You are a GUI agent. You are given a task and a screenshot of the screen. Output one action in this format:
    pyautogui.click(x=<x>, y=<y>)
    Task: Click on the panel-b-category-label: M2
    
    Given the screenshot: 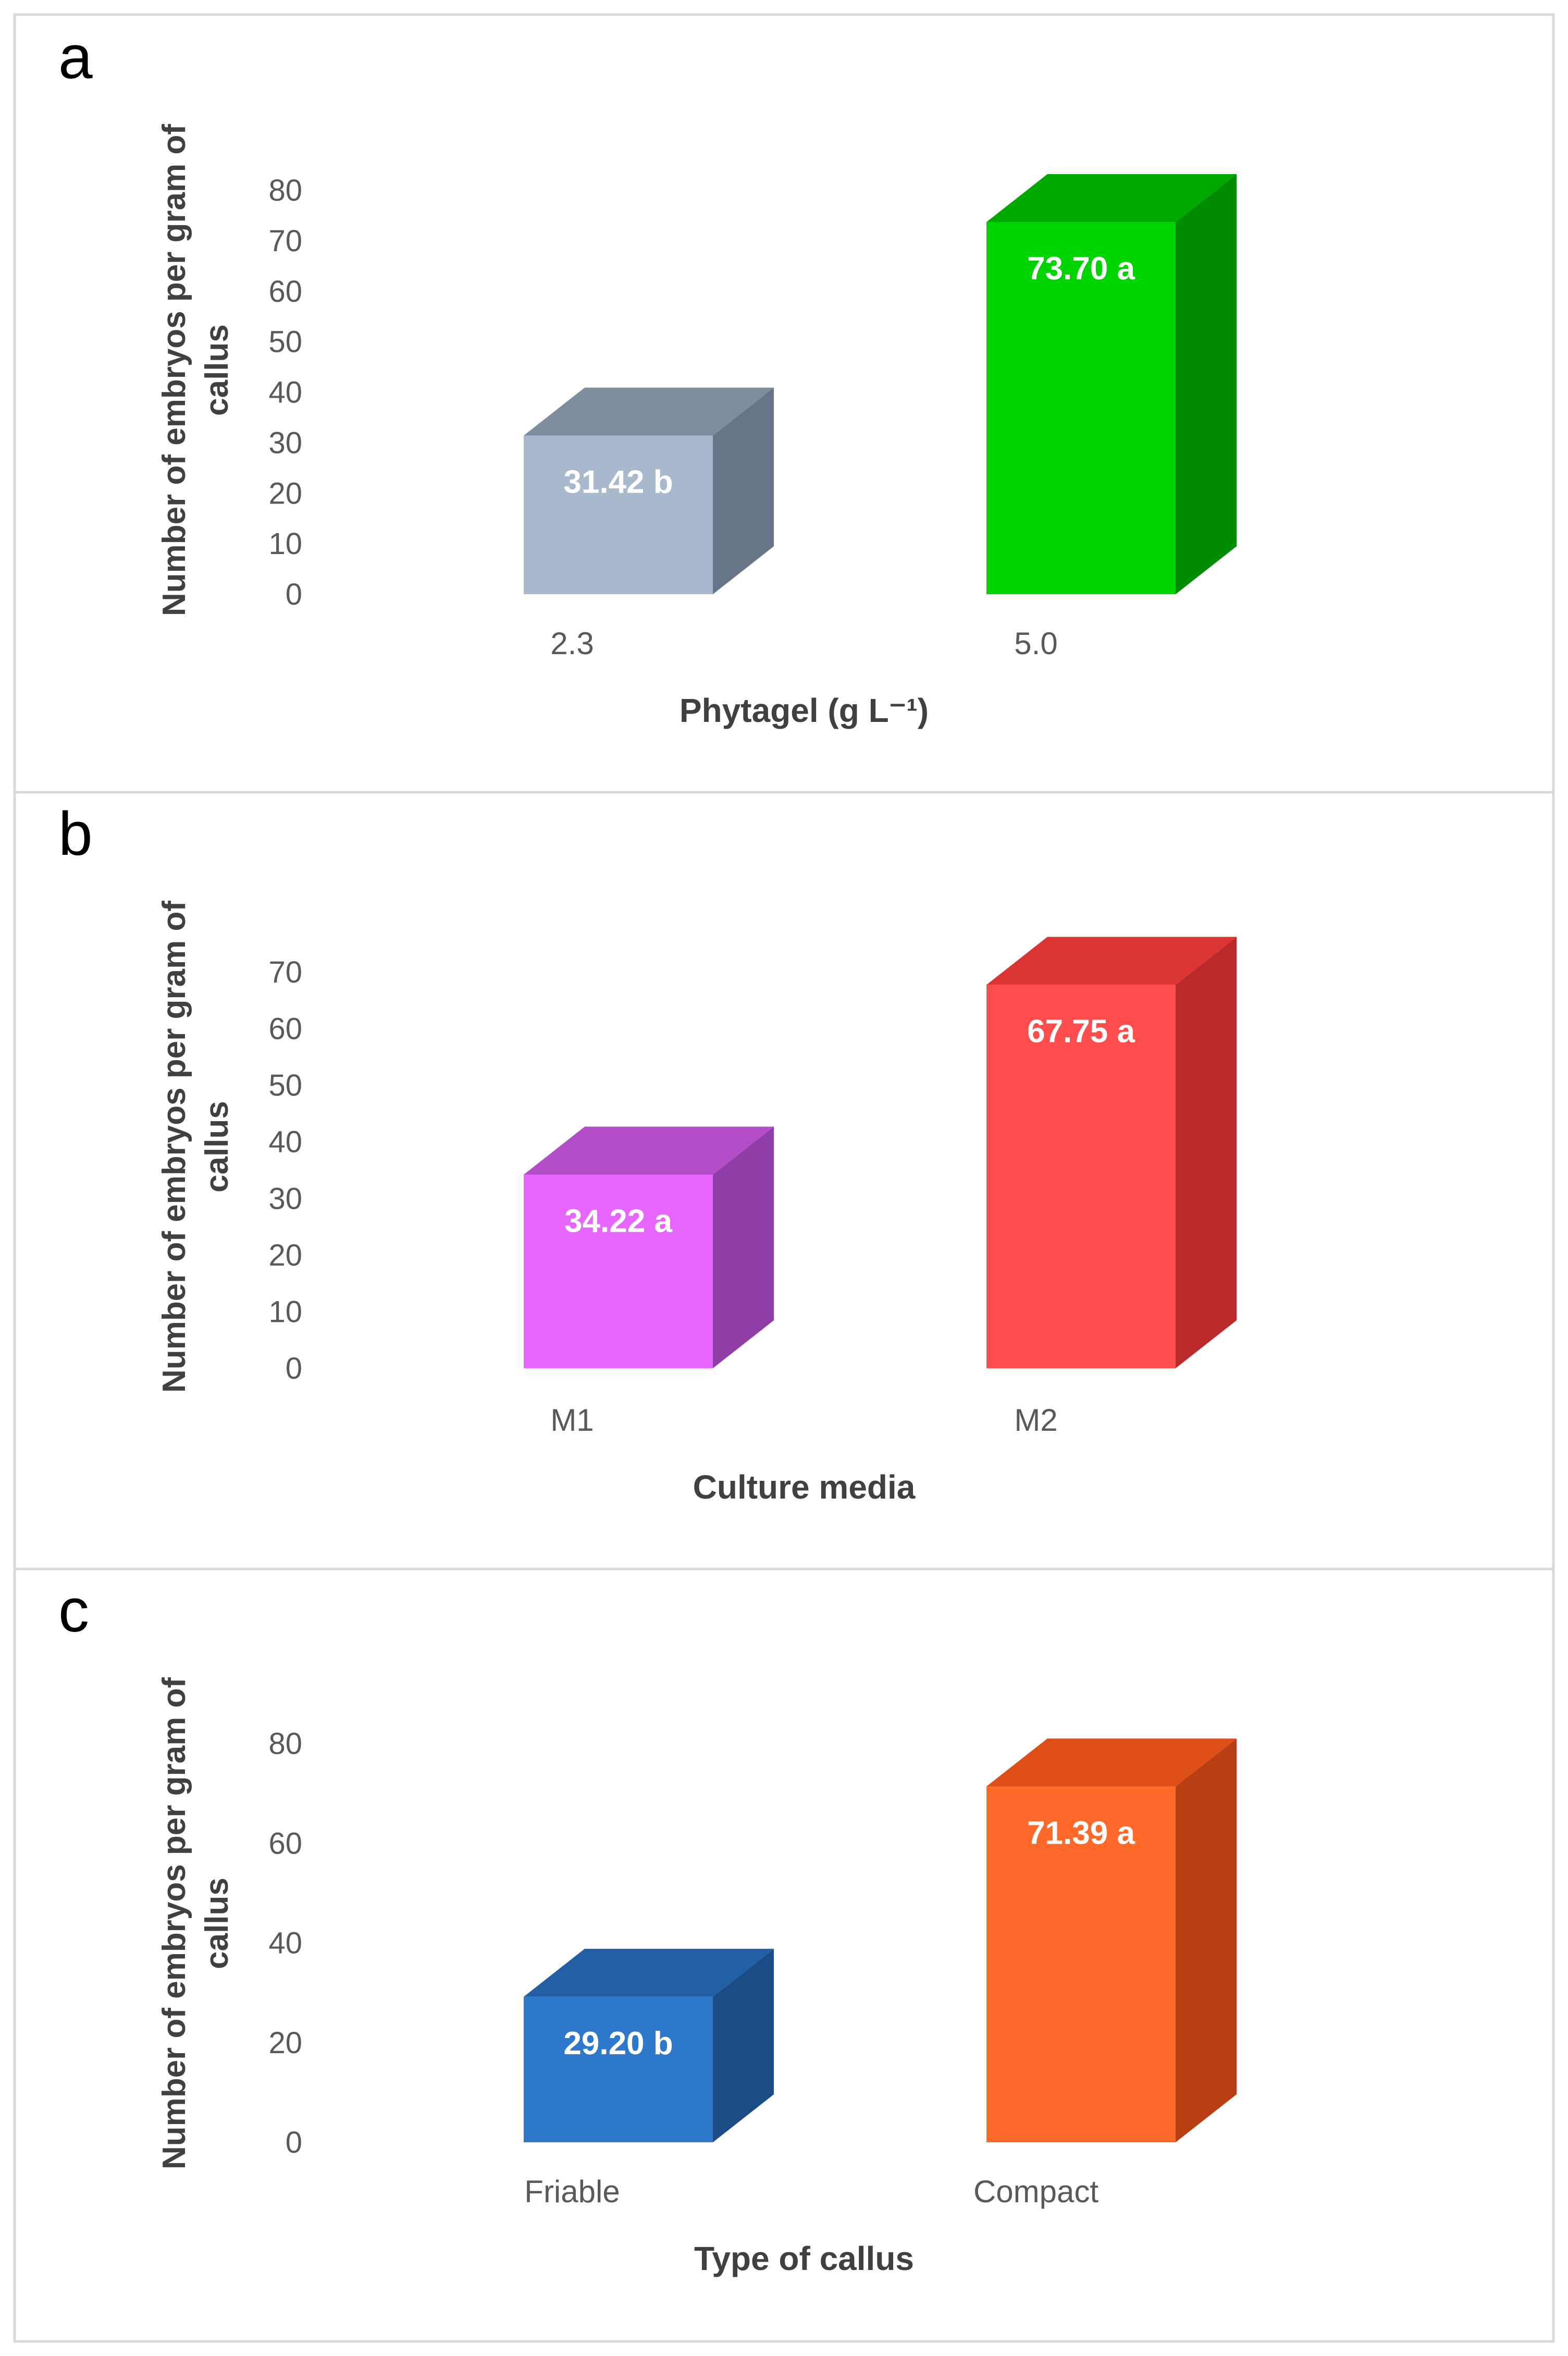 What is the action you would take?
    pyautogui.click(x=1035, y=1421)
    